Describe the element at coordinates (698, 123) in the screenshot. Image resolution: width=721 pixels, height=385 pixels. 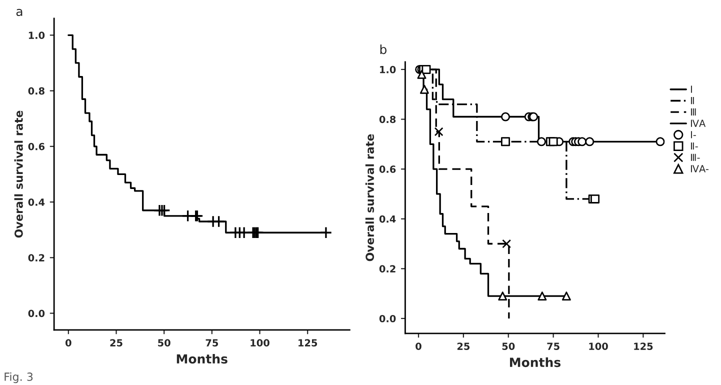
I see `legend-label: ⅣA` at that location.